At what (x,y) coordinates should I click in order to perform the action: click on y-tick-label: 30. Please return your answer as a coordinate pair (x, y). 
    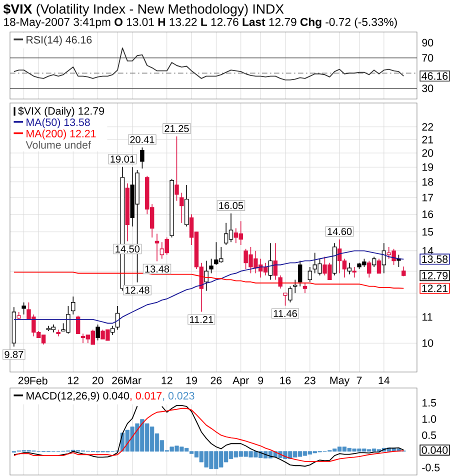
    Looking at the image, I should click on (428, 88).